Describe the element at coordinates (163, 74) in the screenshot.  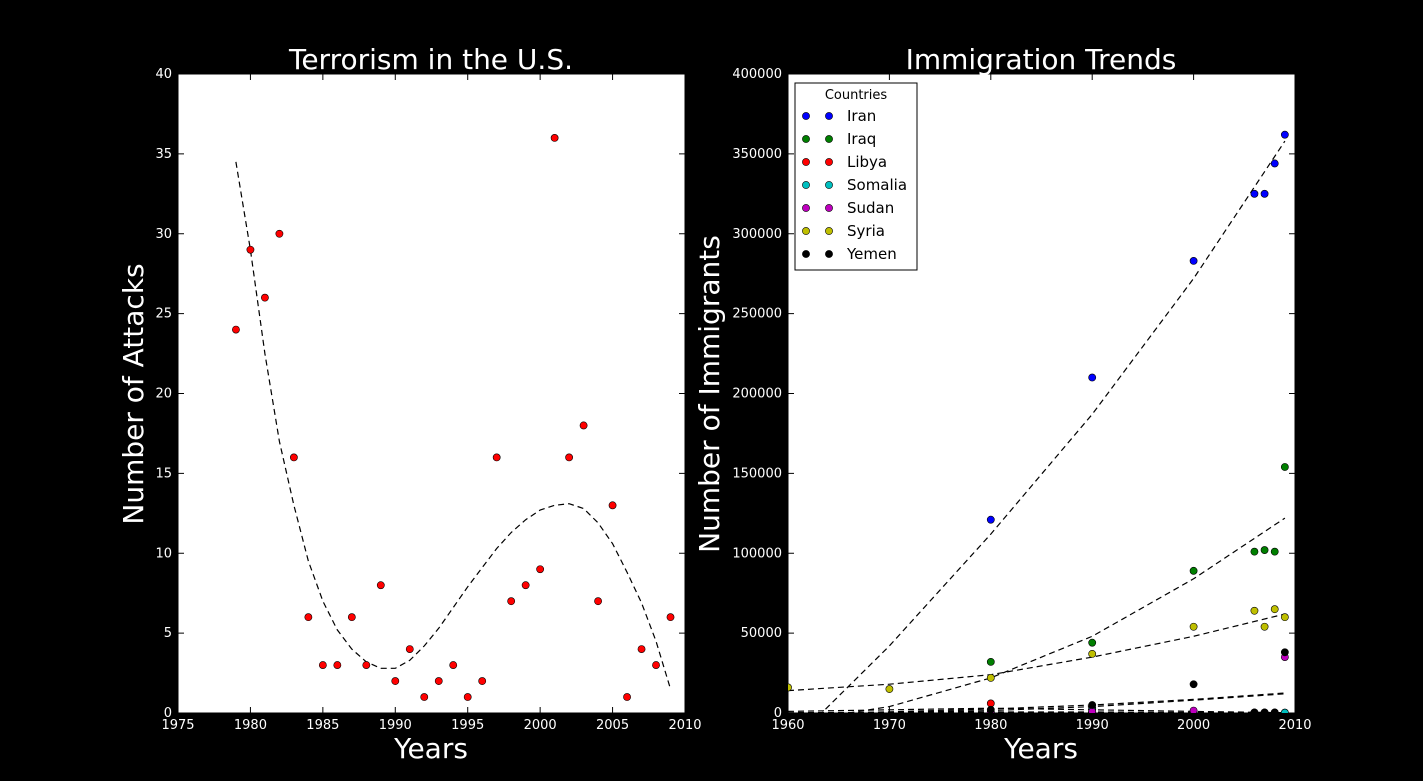
I see `attacks-y-tick-label: 40` at that location.